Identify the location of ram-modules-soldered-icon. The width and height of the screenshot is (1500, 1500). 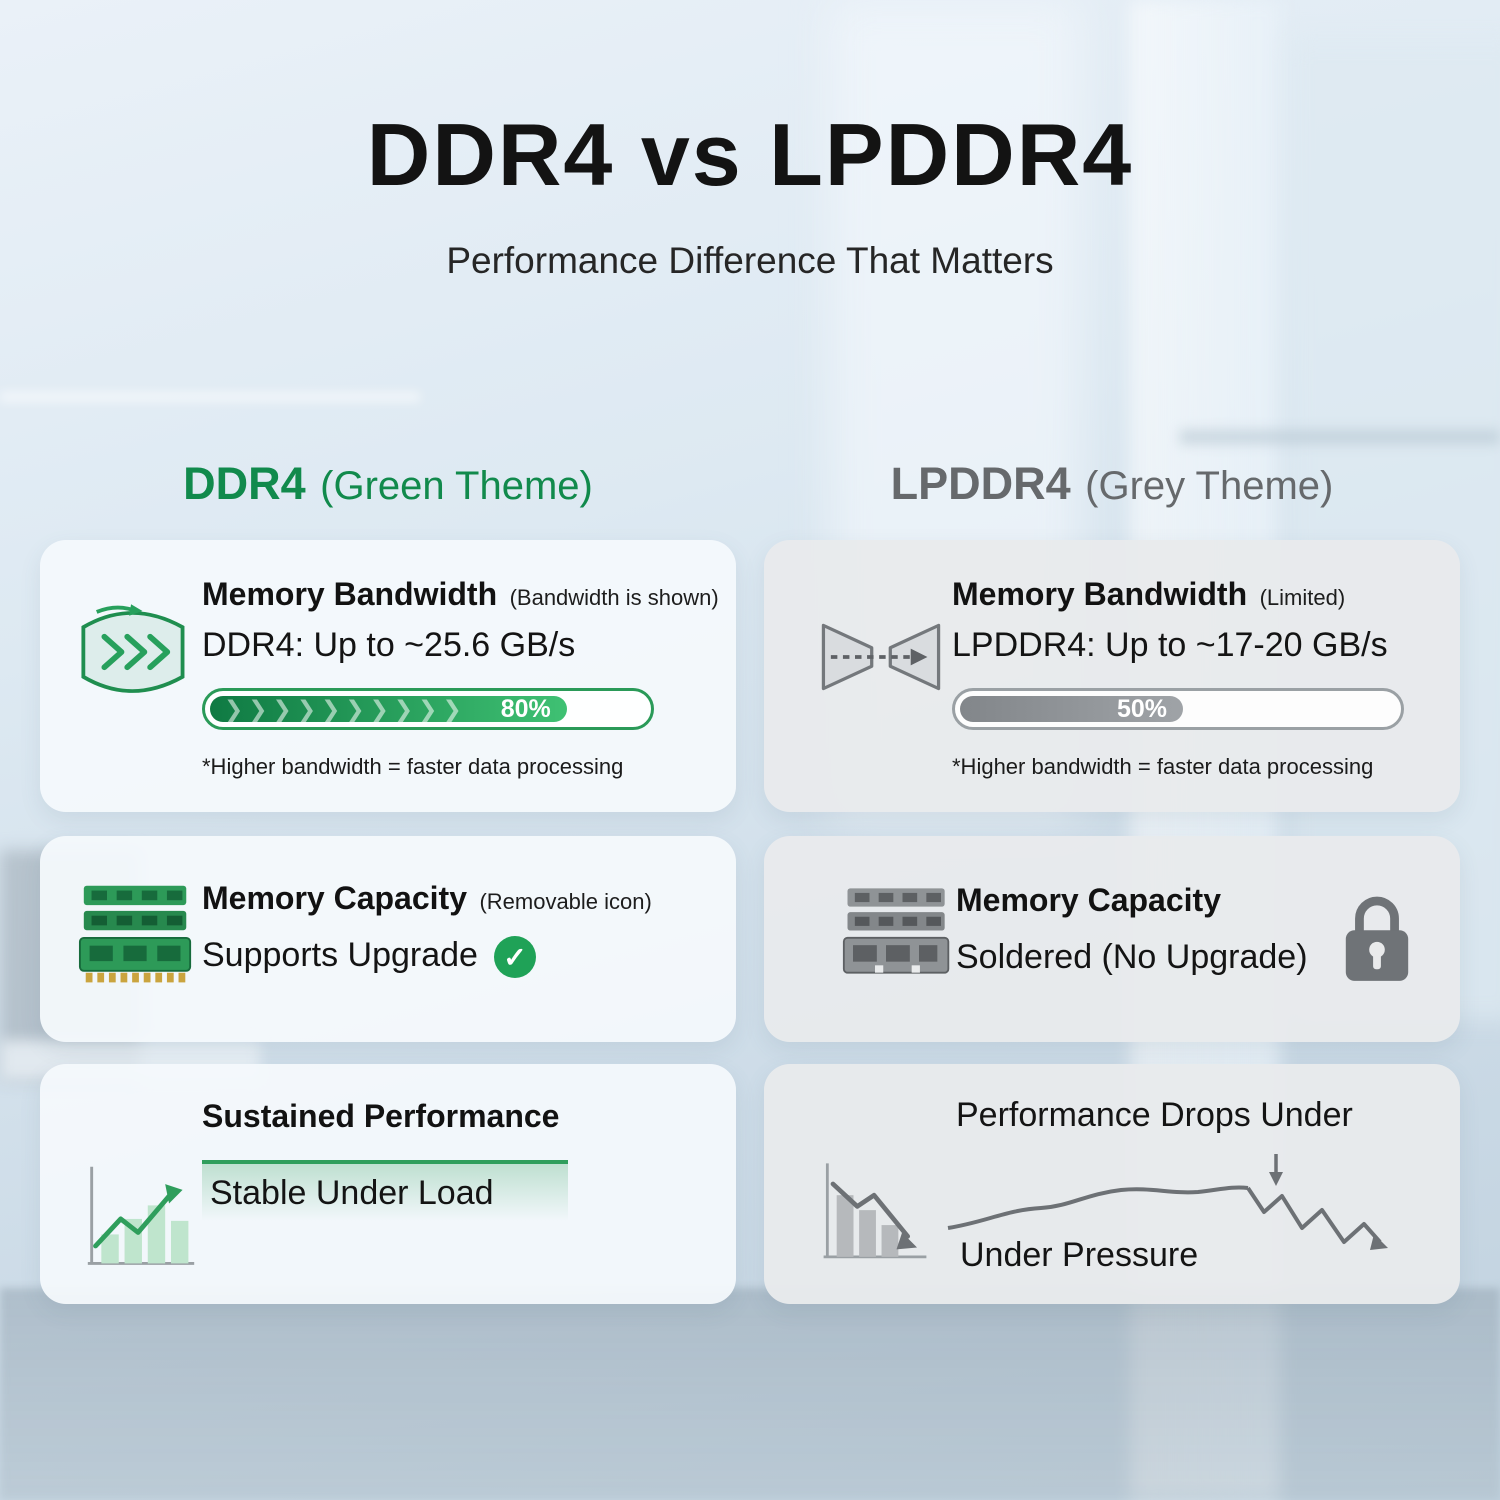
(897, 936).